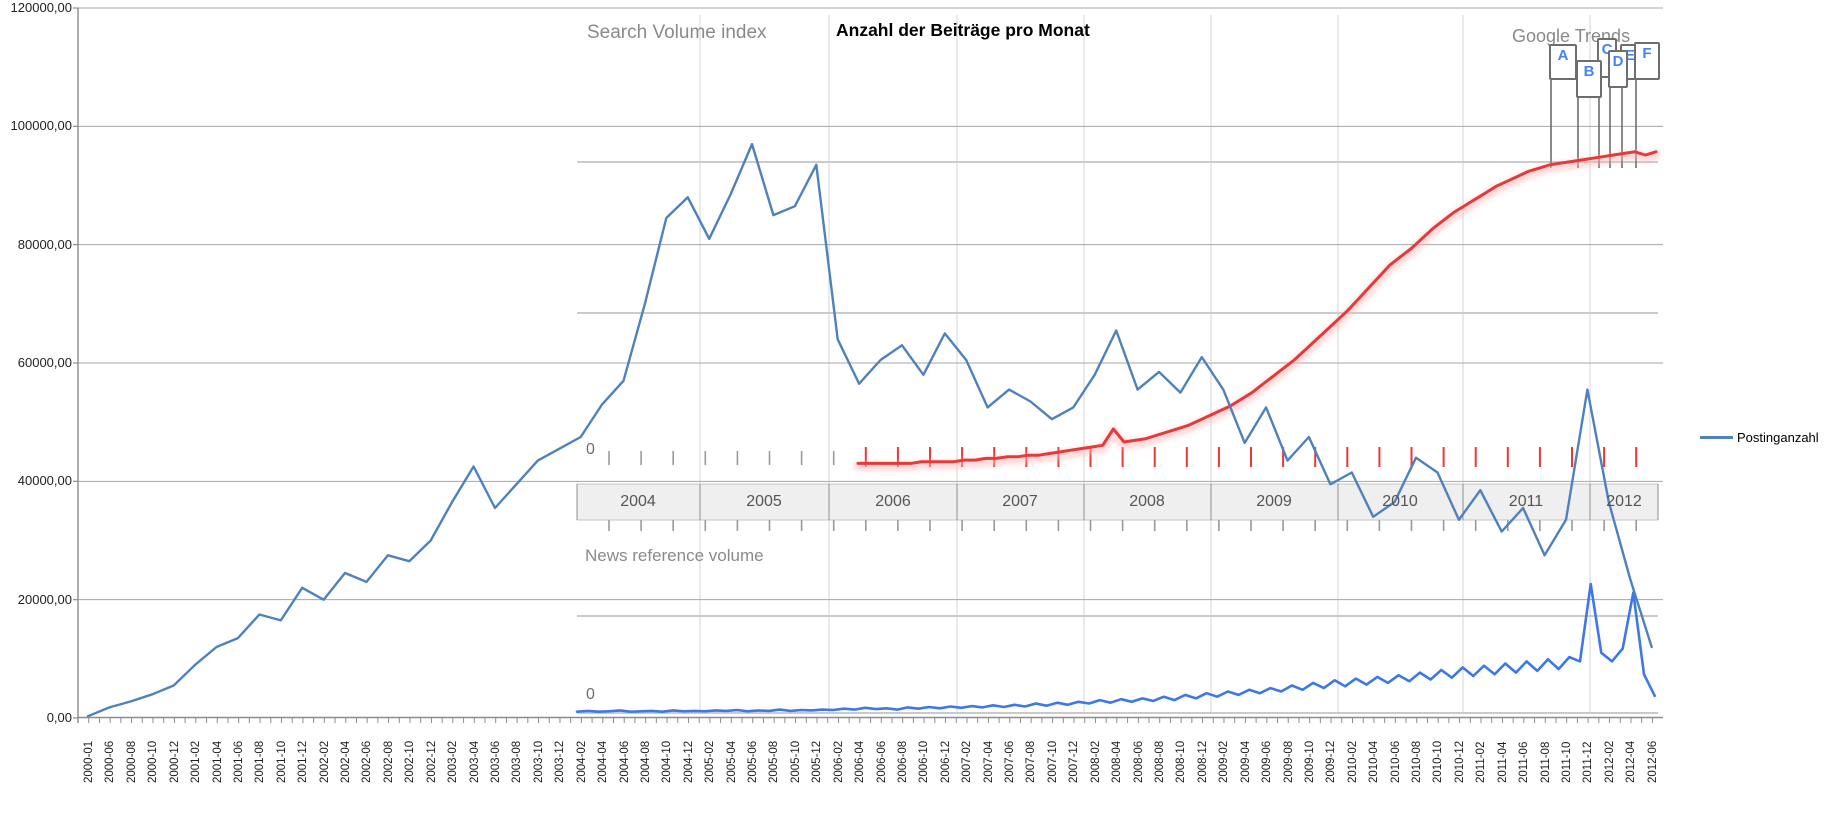 The height and width of the screenshot is (833, 1830). I want to click on excel-y-axis-label: 60000,00, so click(44, 362).